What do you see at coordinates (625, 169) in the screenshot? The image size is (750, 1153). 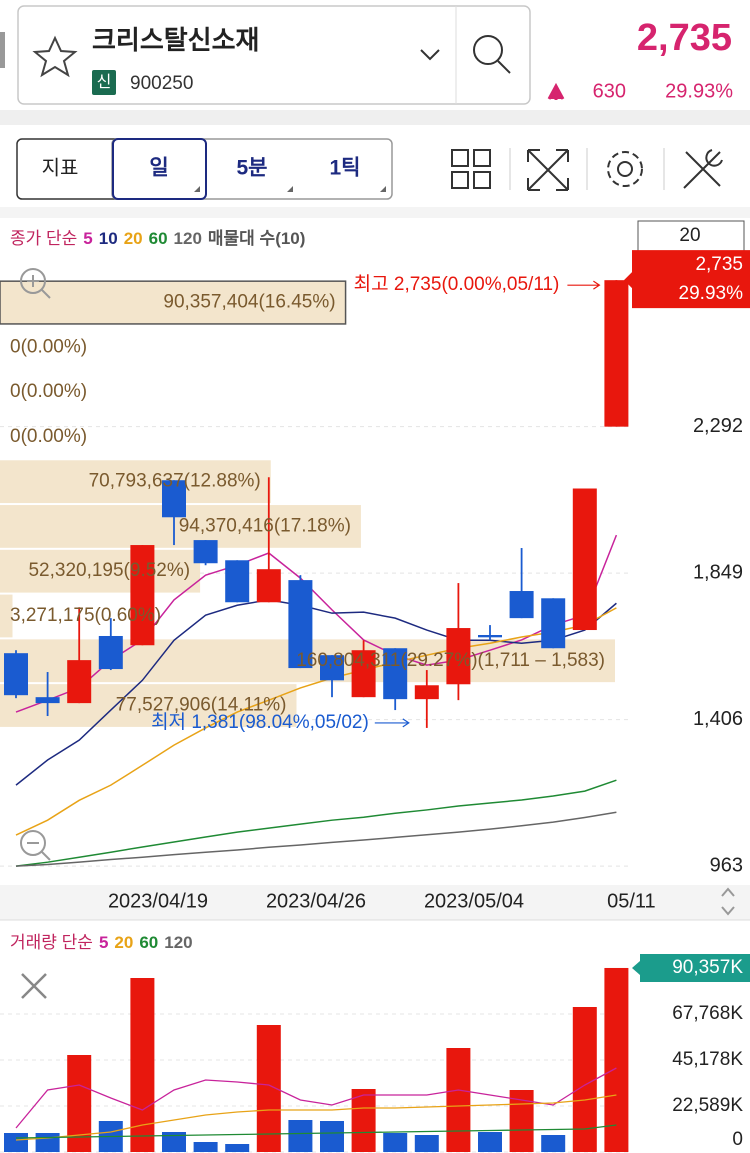 I see `settings-icon` at bounding box center [625, 169].